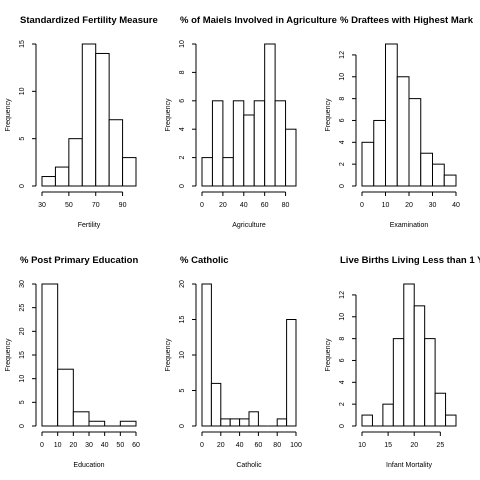 The width and height of the screenshot is (480, 480). What do you see at coordinates (69, 205) in the screenshot?
I see `x-tick-label: 50` at bounding box center [69, 205].